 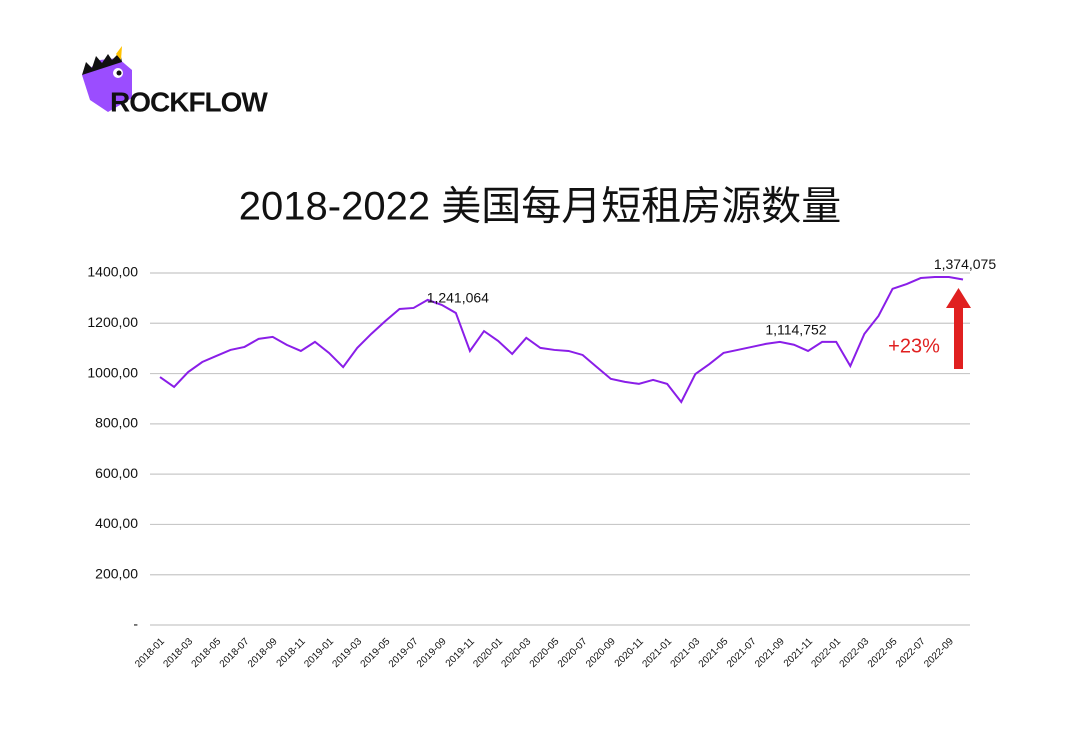 I want to click on x-tick-label: 2018-07, so click(x=235, y=653).